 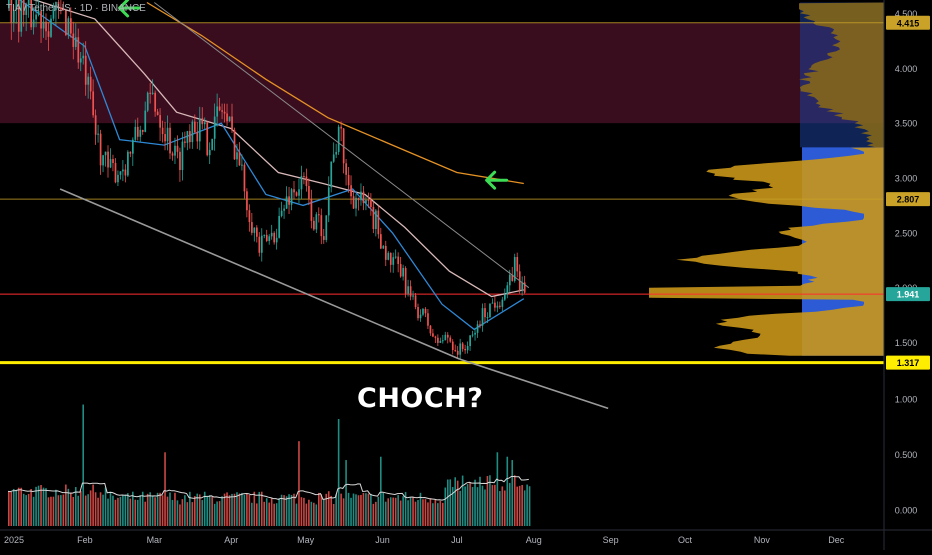 What do you see at coordinates (130, 9) in the screenshot?
I see `left-arrow-icon` at bounding box center [130, 9].